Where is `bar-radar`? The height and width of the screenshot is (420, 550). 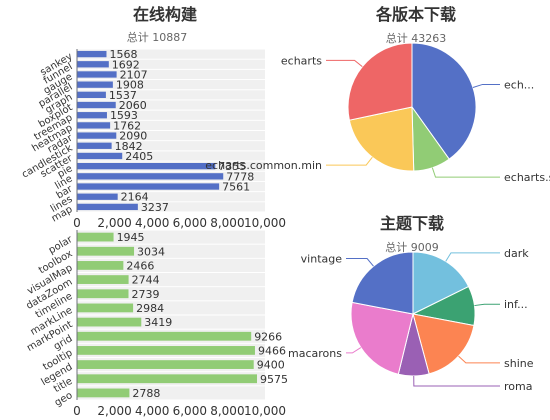
bar-radar is located at coordinates (97, 135).